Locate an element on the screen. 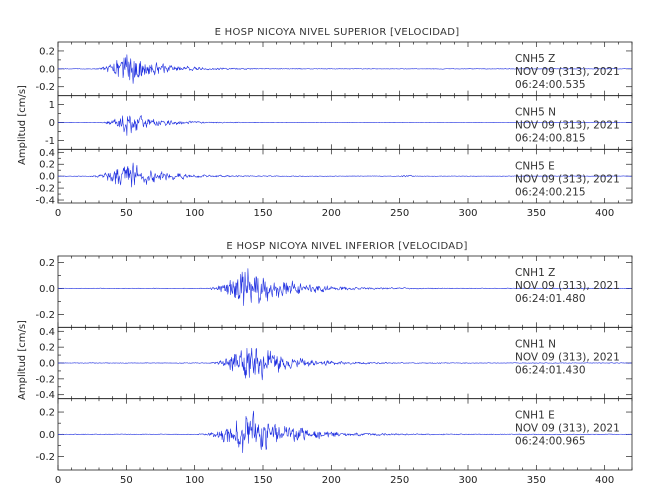 The width and height of the screenshot is (650, 500). y-tick-label: -1 is located at coordinates (50, 141).